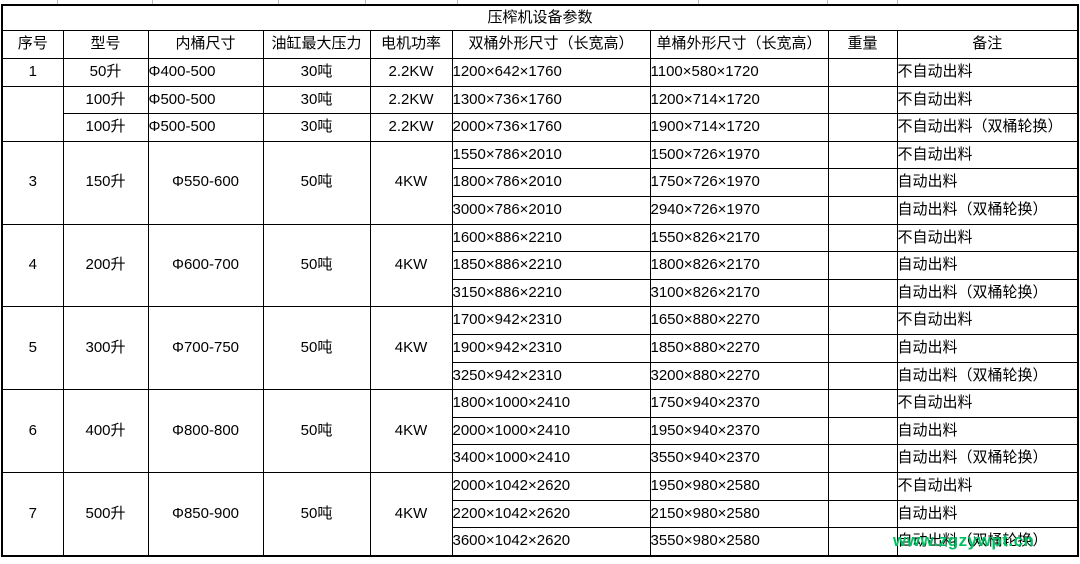 This screenshot has width=1080, height=564. What do you see at coordinates (105, 44) in the screenshot?
I see `column-header: 型号` at bounding box center [105, 44].